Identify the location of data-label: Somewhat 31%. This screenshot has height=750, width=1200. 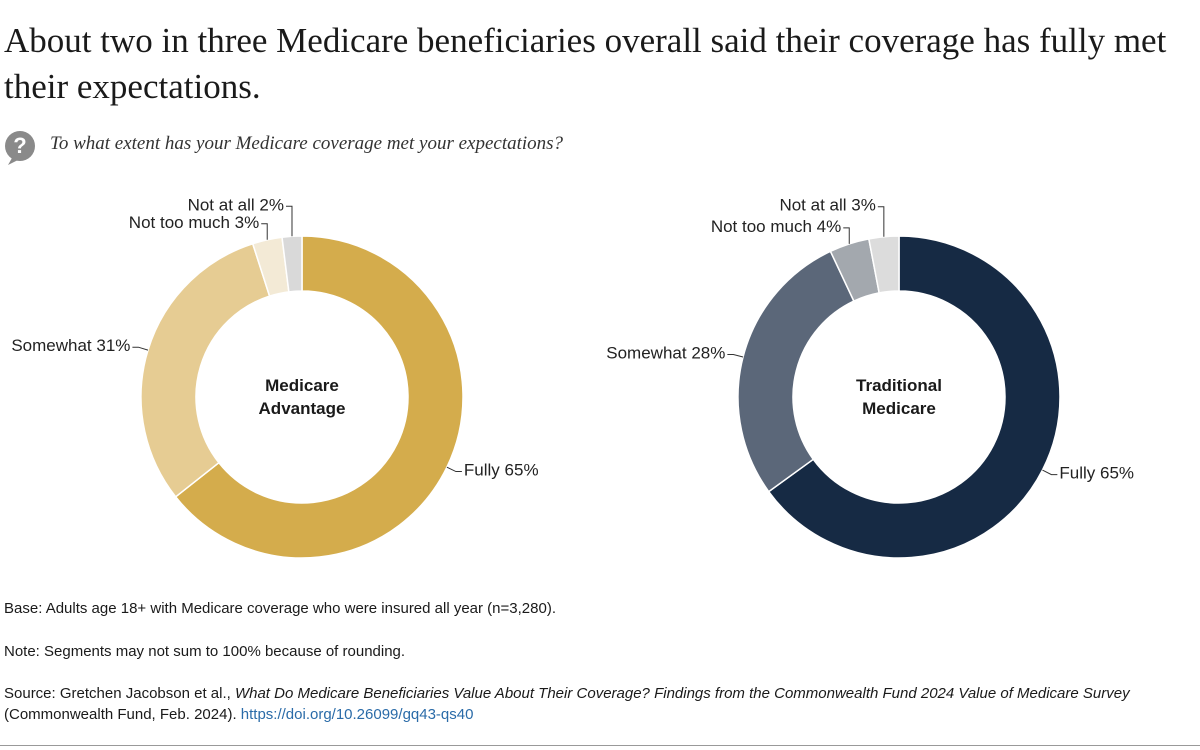
(70, 346).